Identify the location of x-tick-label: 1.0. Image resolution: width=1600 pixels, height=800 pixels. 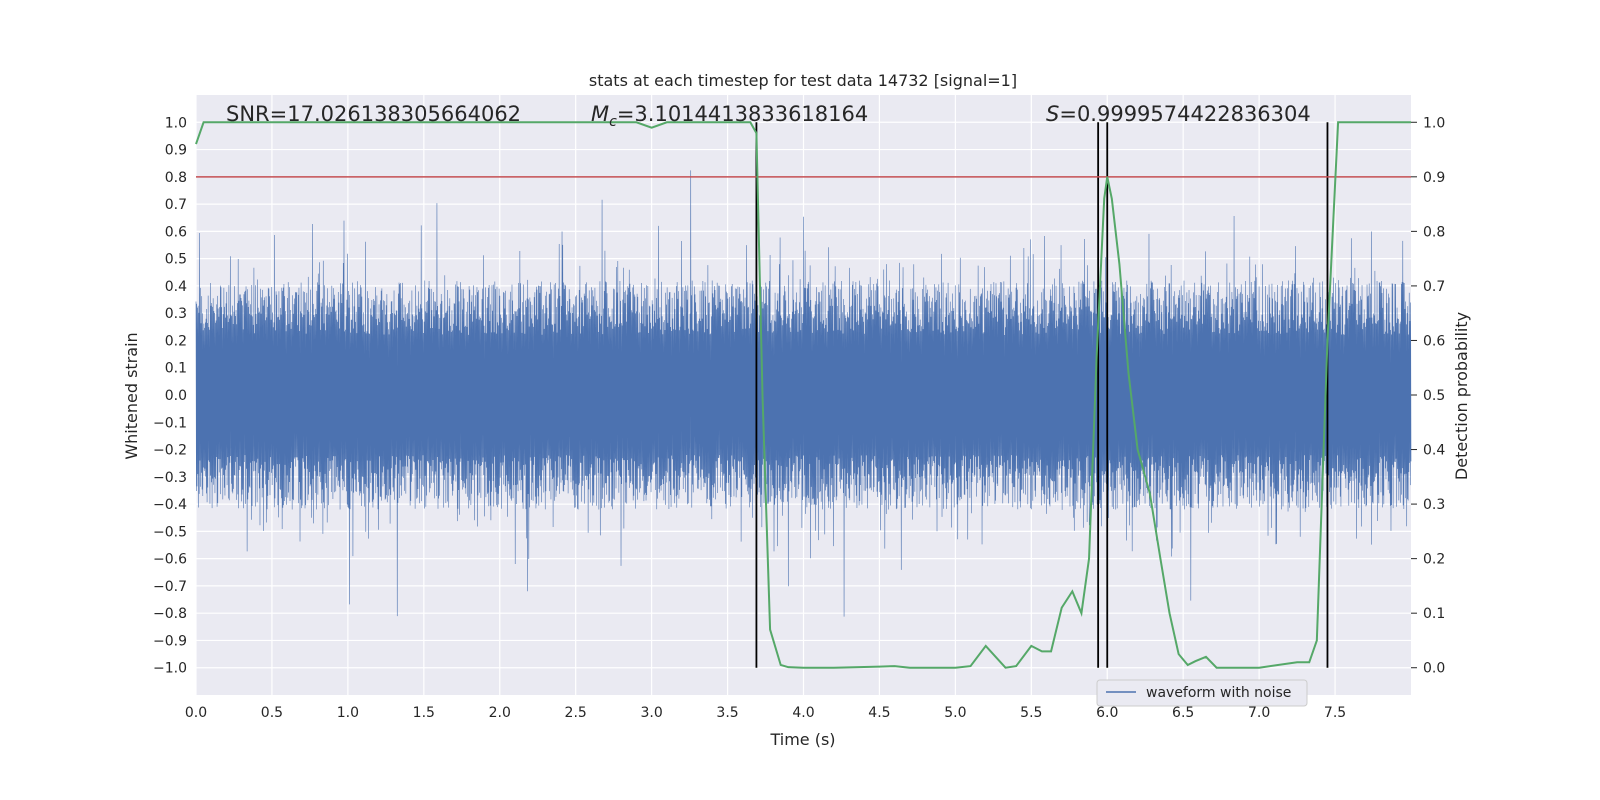
(348, 713).